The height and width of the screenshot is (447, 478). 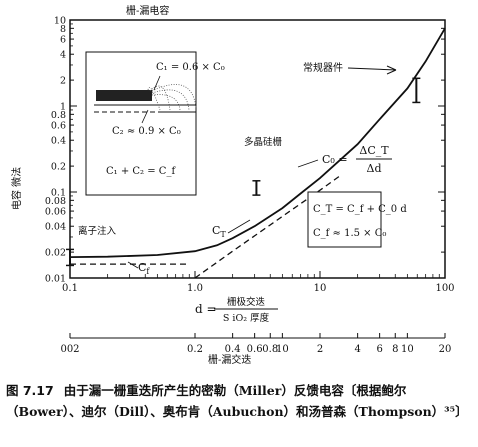 I want to click on x-tick-label: 0.1, so click(x=70, y=288).